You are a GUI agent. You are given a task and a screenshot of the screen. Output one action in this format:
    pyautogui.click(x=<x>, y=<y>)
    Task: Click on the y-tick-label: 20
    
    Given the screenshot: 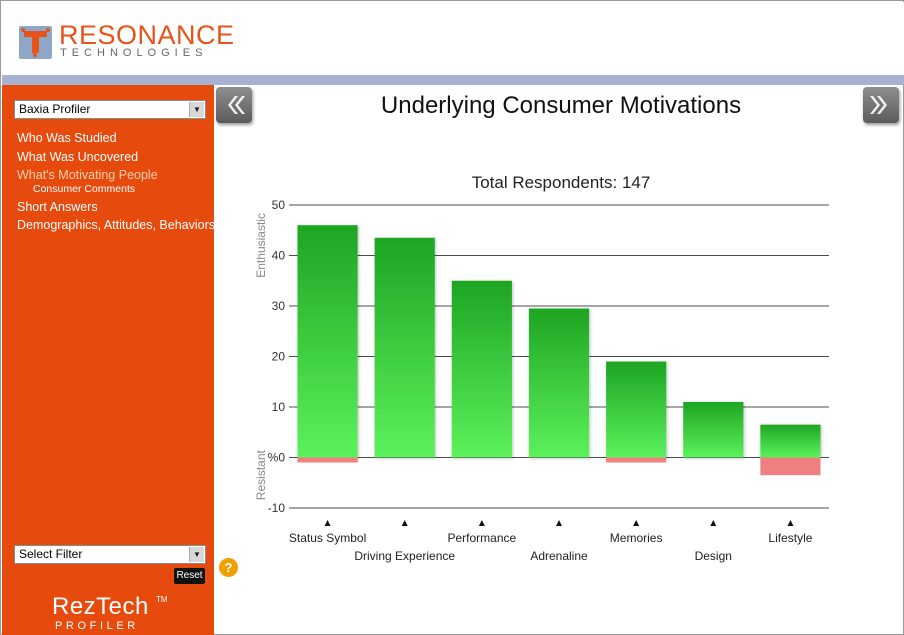 What is the action you would take?
    pyautogui.click(x=279, y=357)
    